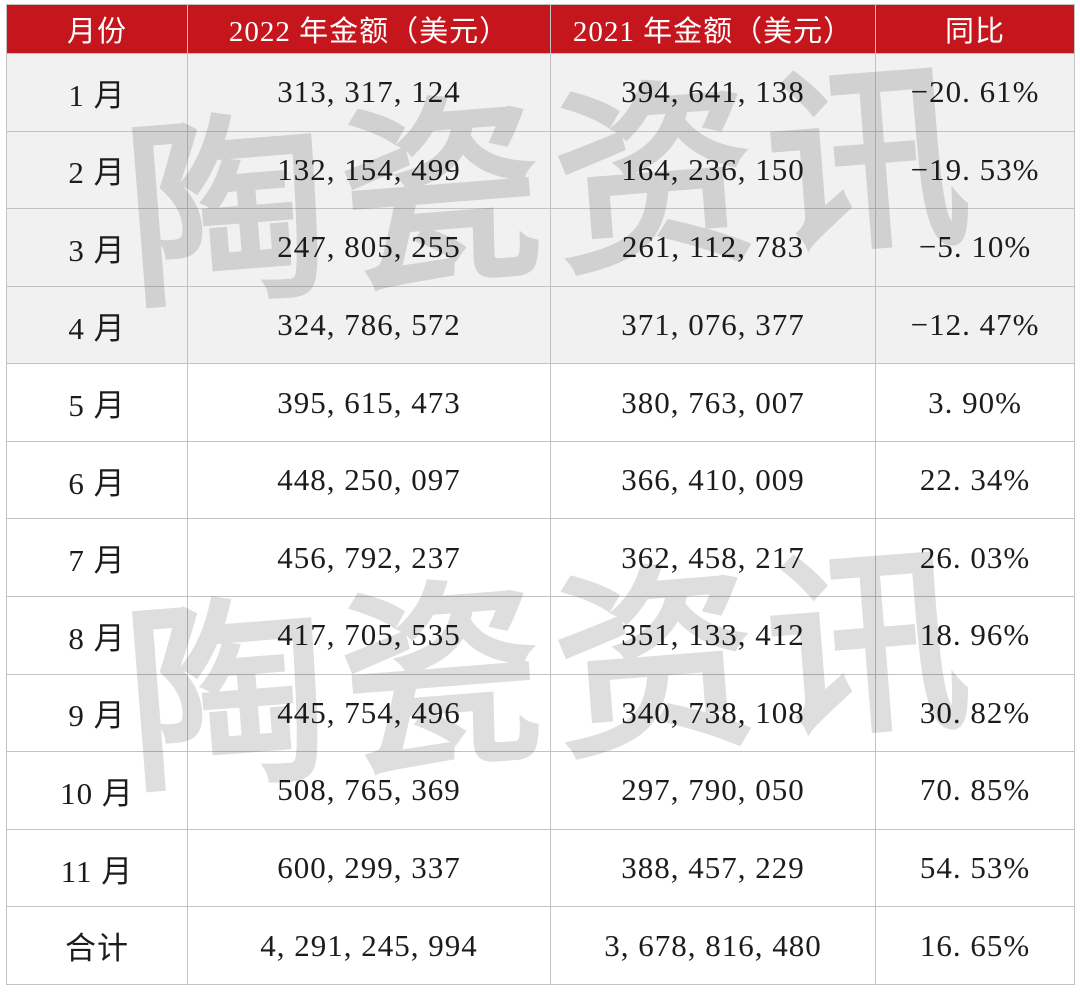 This screenshot has width=1080, height=992. I want to click on amount-2021-cell: 394, 641, 138, so click(713, 92).